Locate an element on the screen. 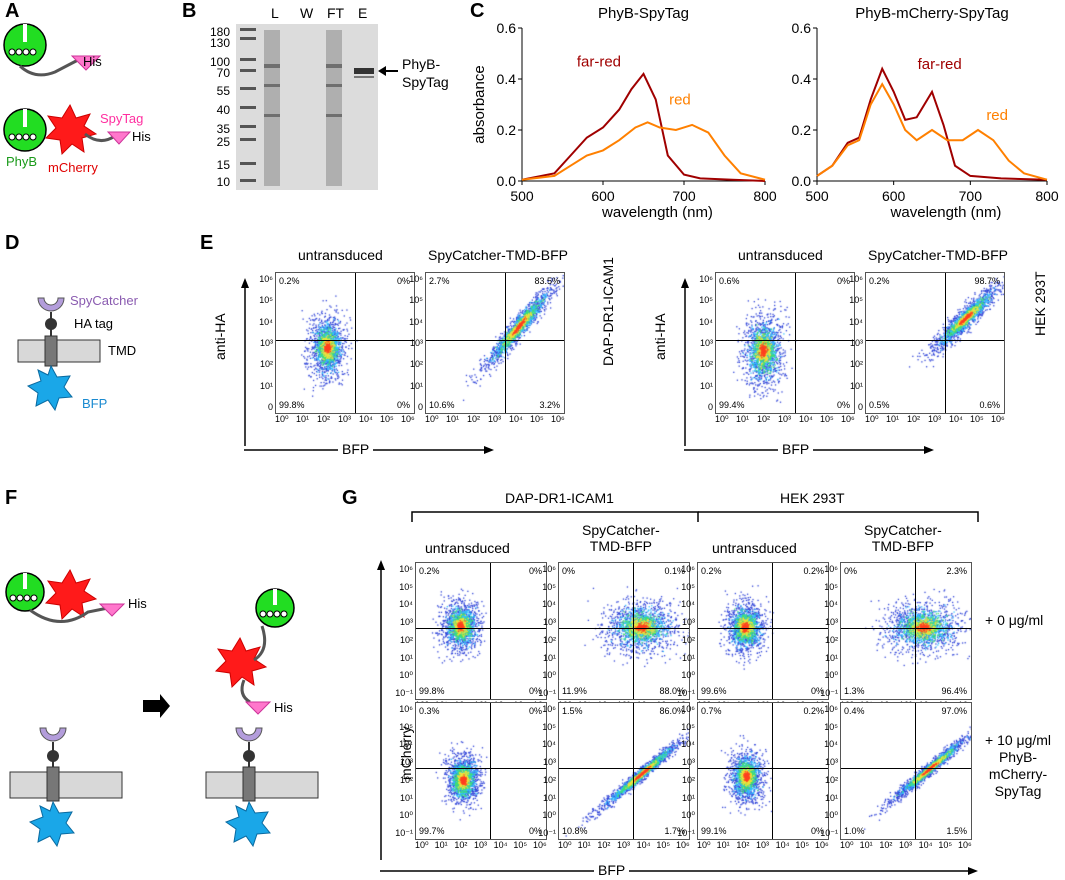  g-flow-plot-6-y-ticks: 10⁶ 10⁵ 10⁴ 10³ 10² 10¹ 10⁰ 10⁻¹ is located at coordinates (547, 770).